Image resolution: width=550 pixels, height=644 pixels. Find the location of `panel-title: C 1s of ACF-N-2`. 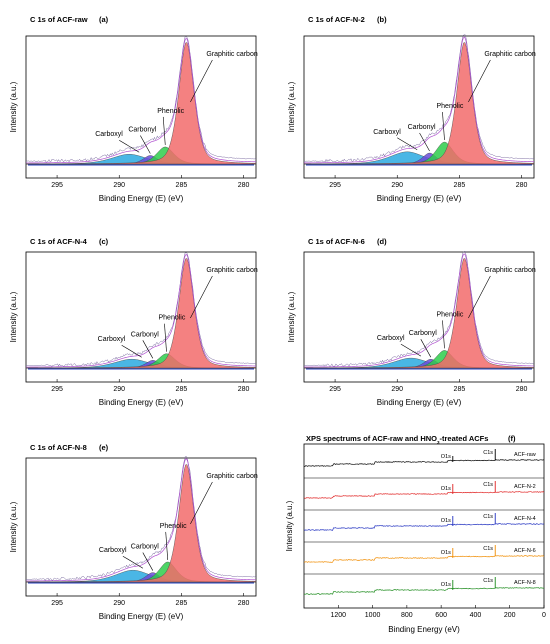

panel-title: C 1s of ACF-N-2 is located at coordinates (336, 19).